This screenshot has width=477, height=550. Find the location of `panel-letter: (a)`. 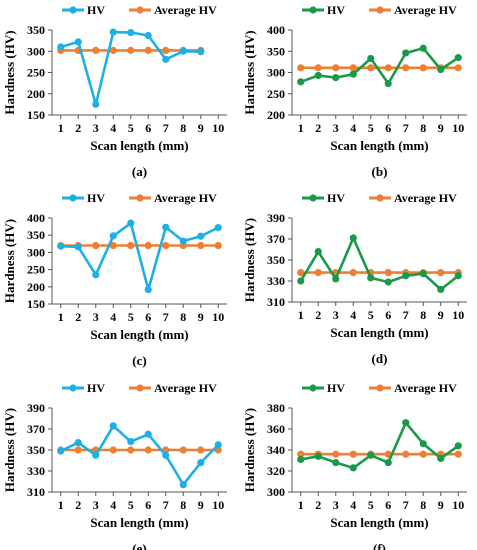

panel-letter: (a) is located at coordinates (139, 171).